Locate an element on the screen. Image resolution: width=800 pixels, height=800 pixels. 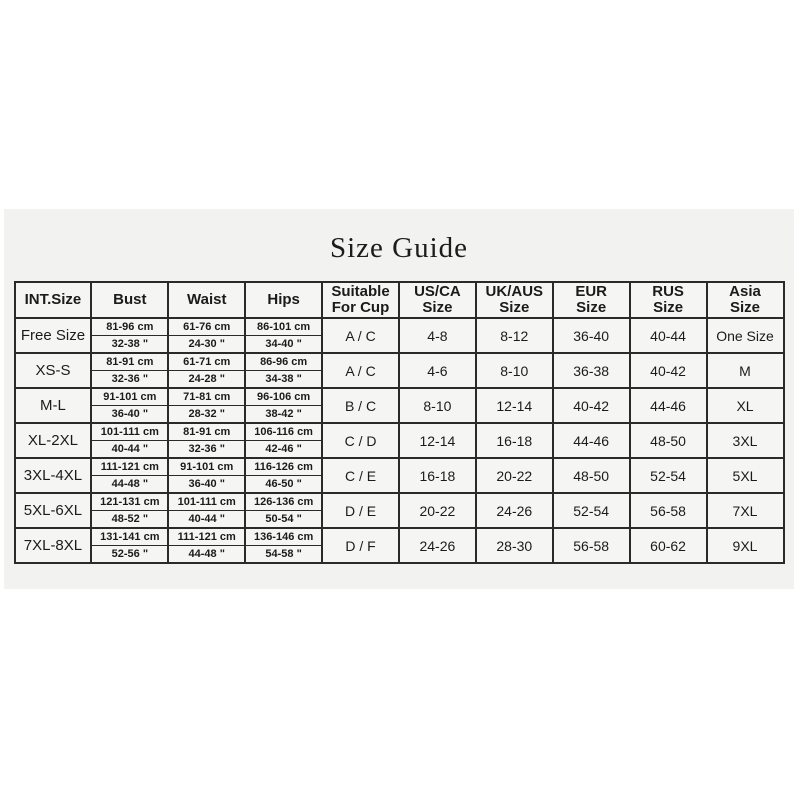
column-header-us_ca: US/CA Size is located at coordinates (437, 300).